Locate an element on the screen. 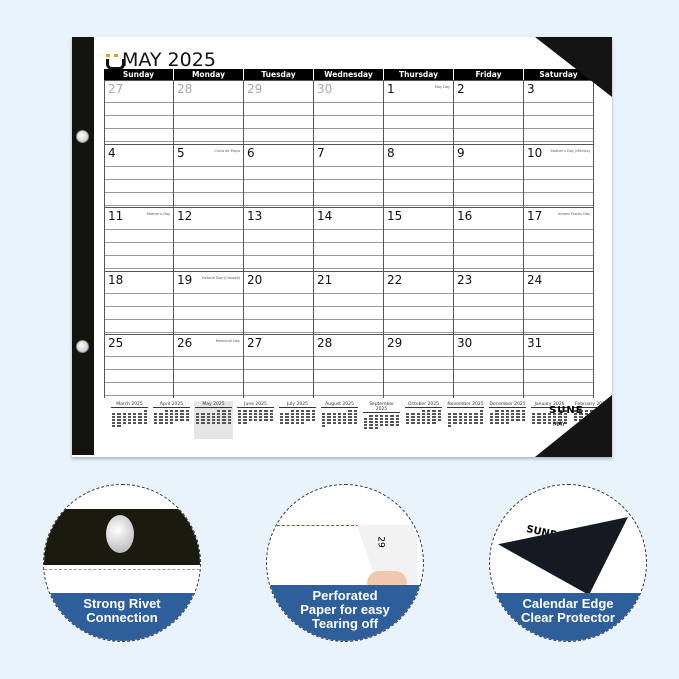 Image resolution: width=679 pixels, height=679 pixels. day-cell: 5 Cinco de Mayo is located at coordinates (209, 175).